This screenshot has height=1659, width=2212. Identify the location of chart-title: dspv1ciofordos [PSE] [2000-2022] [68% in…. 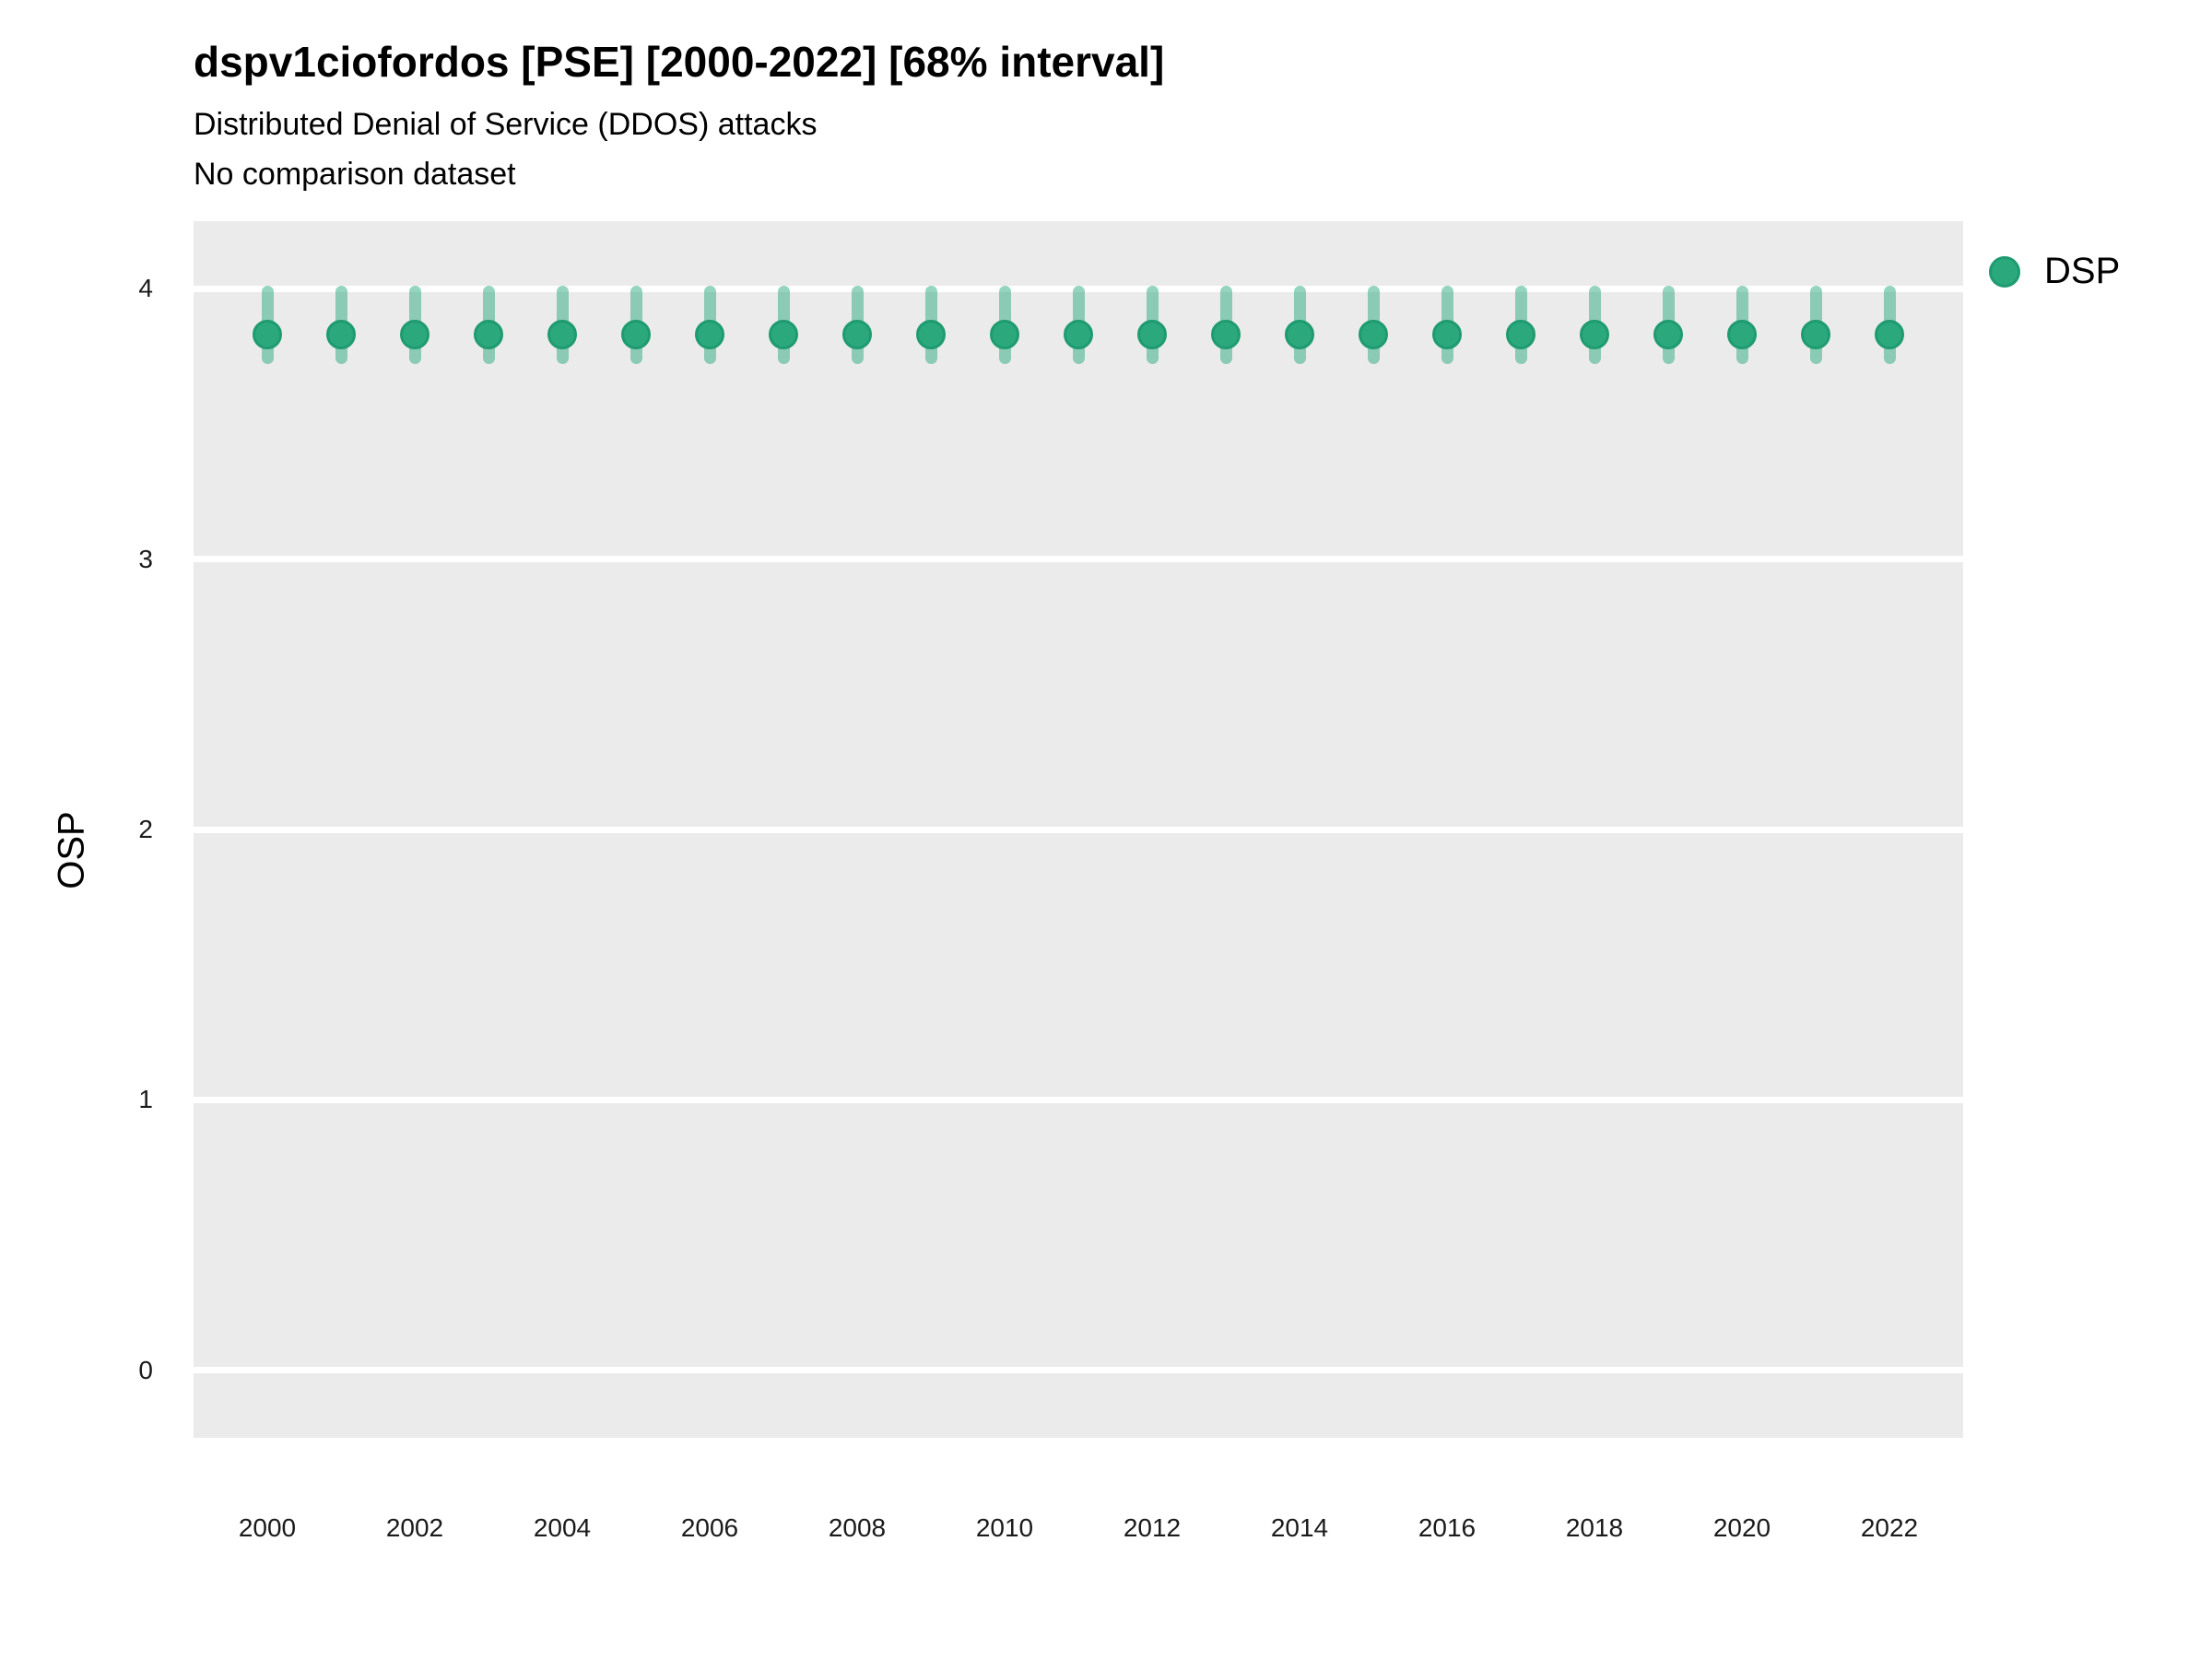
(679, 62).